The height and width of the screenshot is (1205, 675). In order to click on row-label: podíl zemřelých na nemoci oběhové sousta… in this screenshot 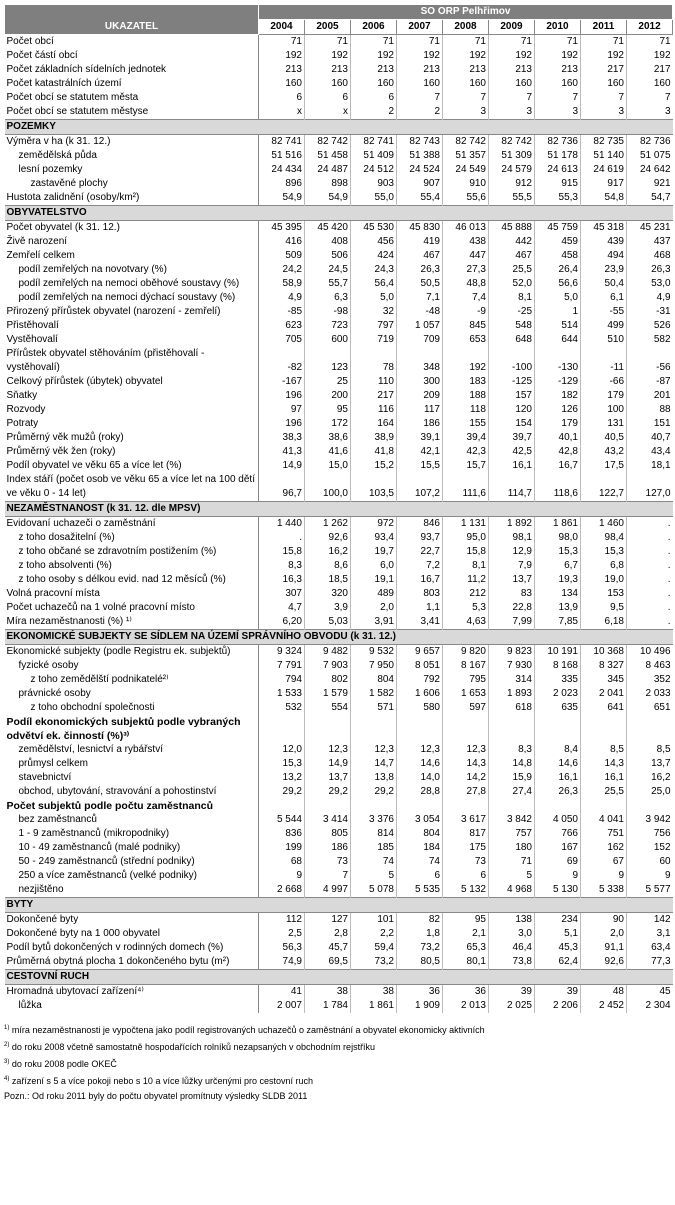, I will do `click(131, 284)`.